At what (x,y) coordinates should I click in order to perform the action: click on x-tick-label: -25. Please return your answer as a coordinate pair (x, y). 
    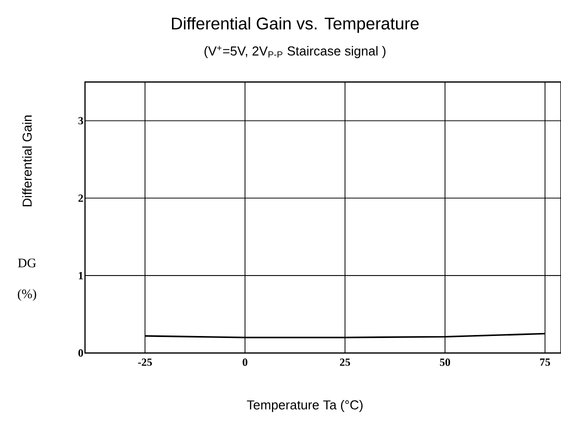
    Looking at the image, I should click on (145, 362).